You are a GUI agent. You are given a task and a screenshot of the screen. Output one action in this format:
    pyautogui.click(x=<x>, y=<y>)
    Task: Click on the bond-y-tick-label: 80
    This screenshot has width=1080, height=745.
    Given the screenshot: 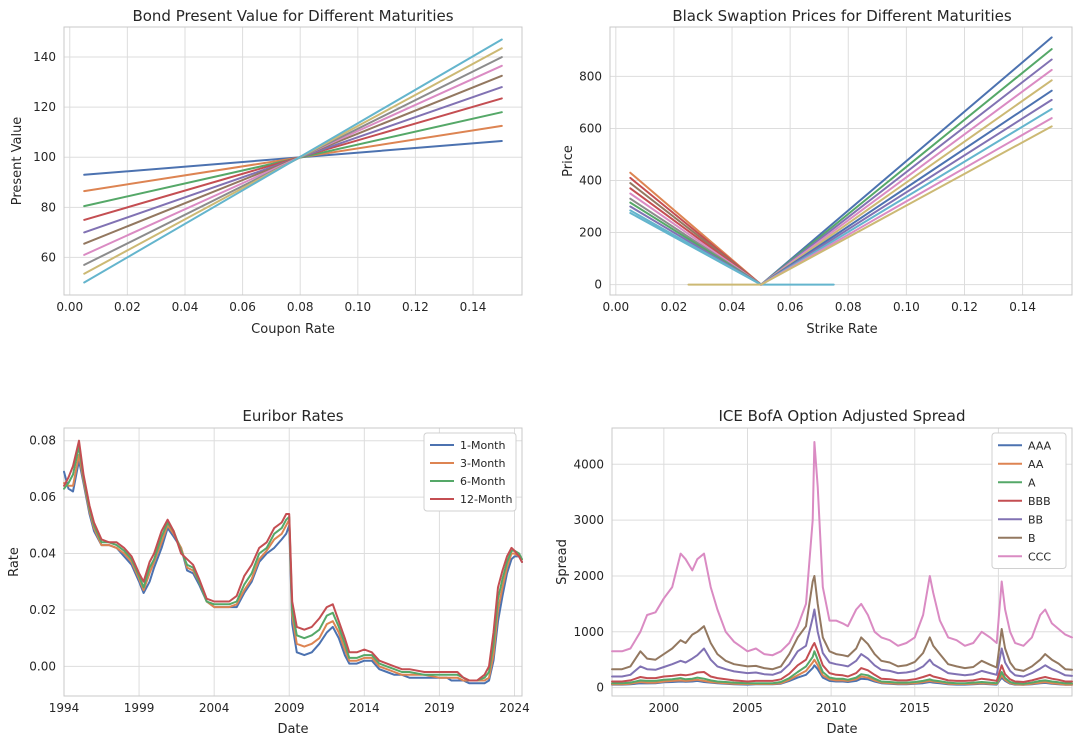 What is the action you would take?
    pyautogui.click(x=48, y=207)
    